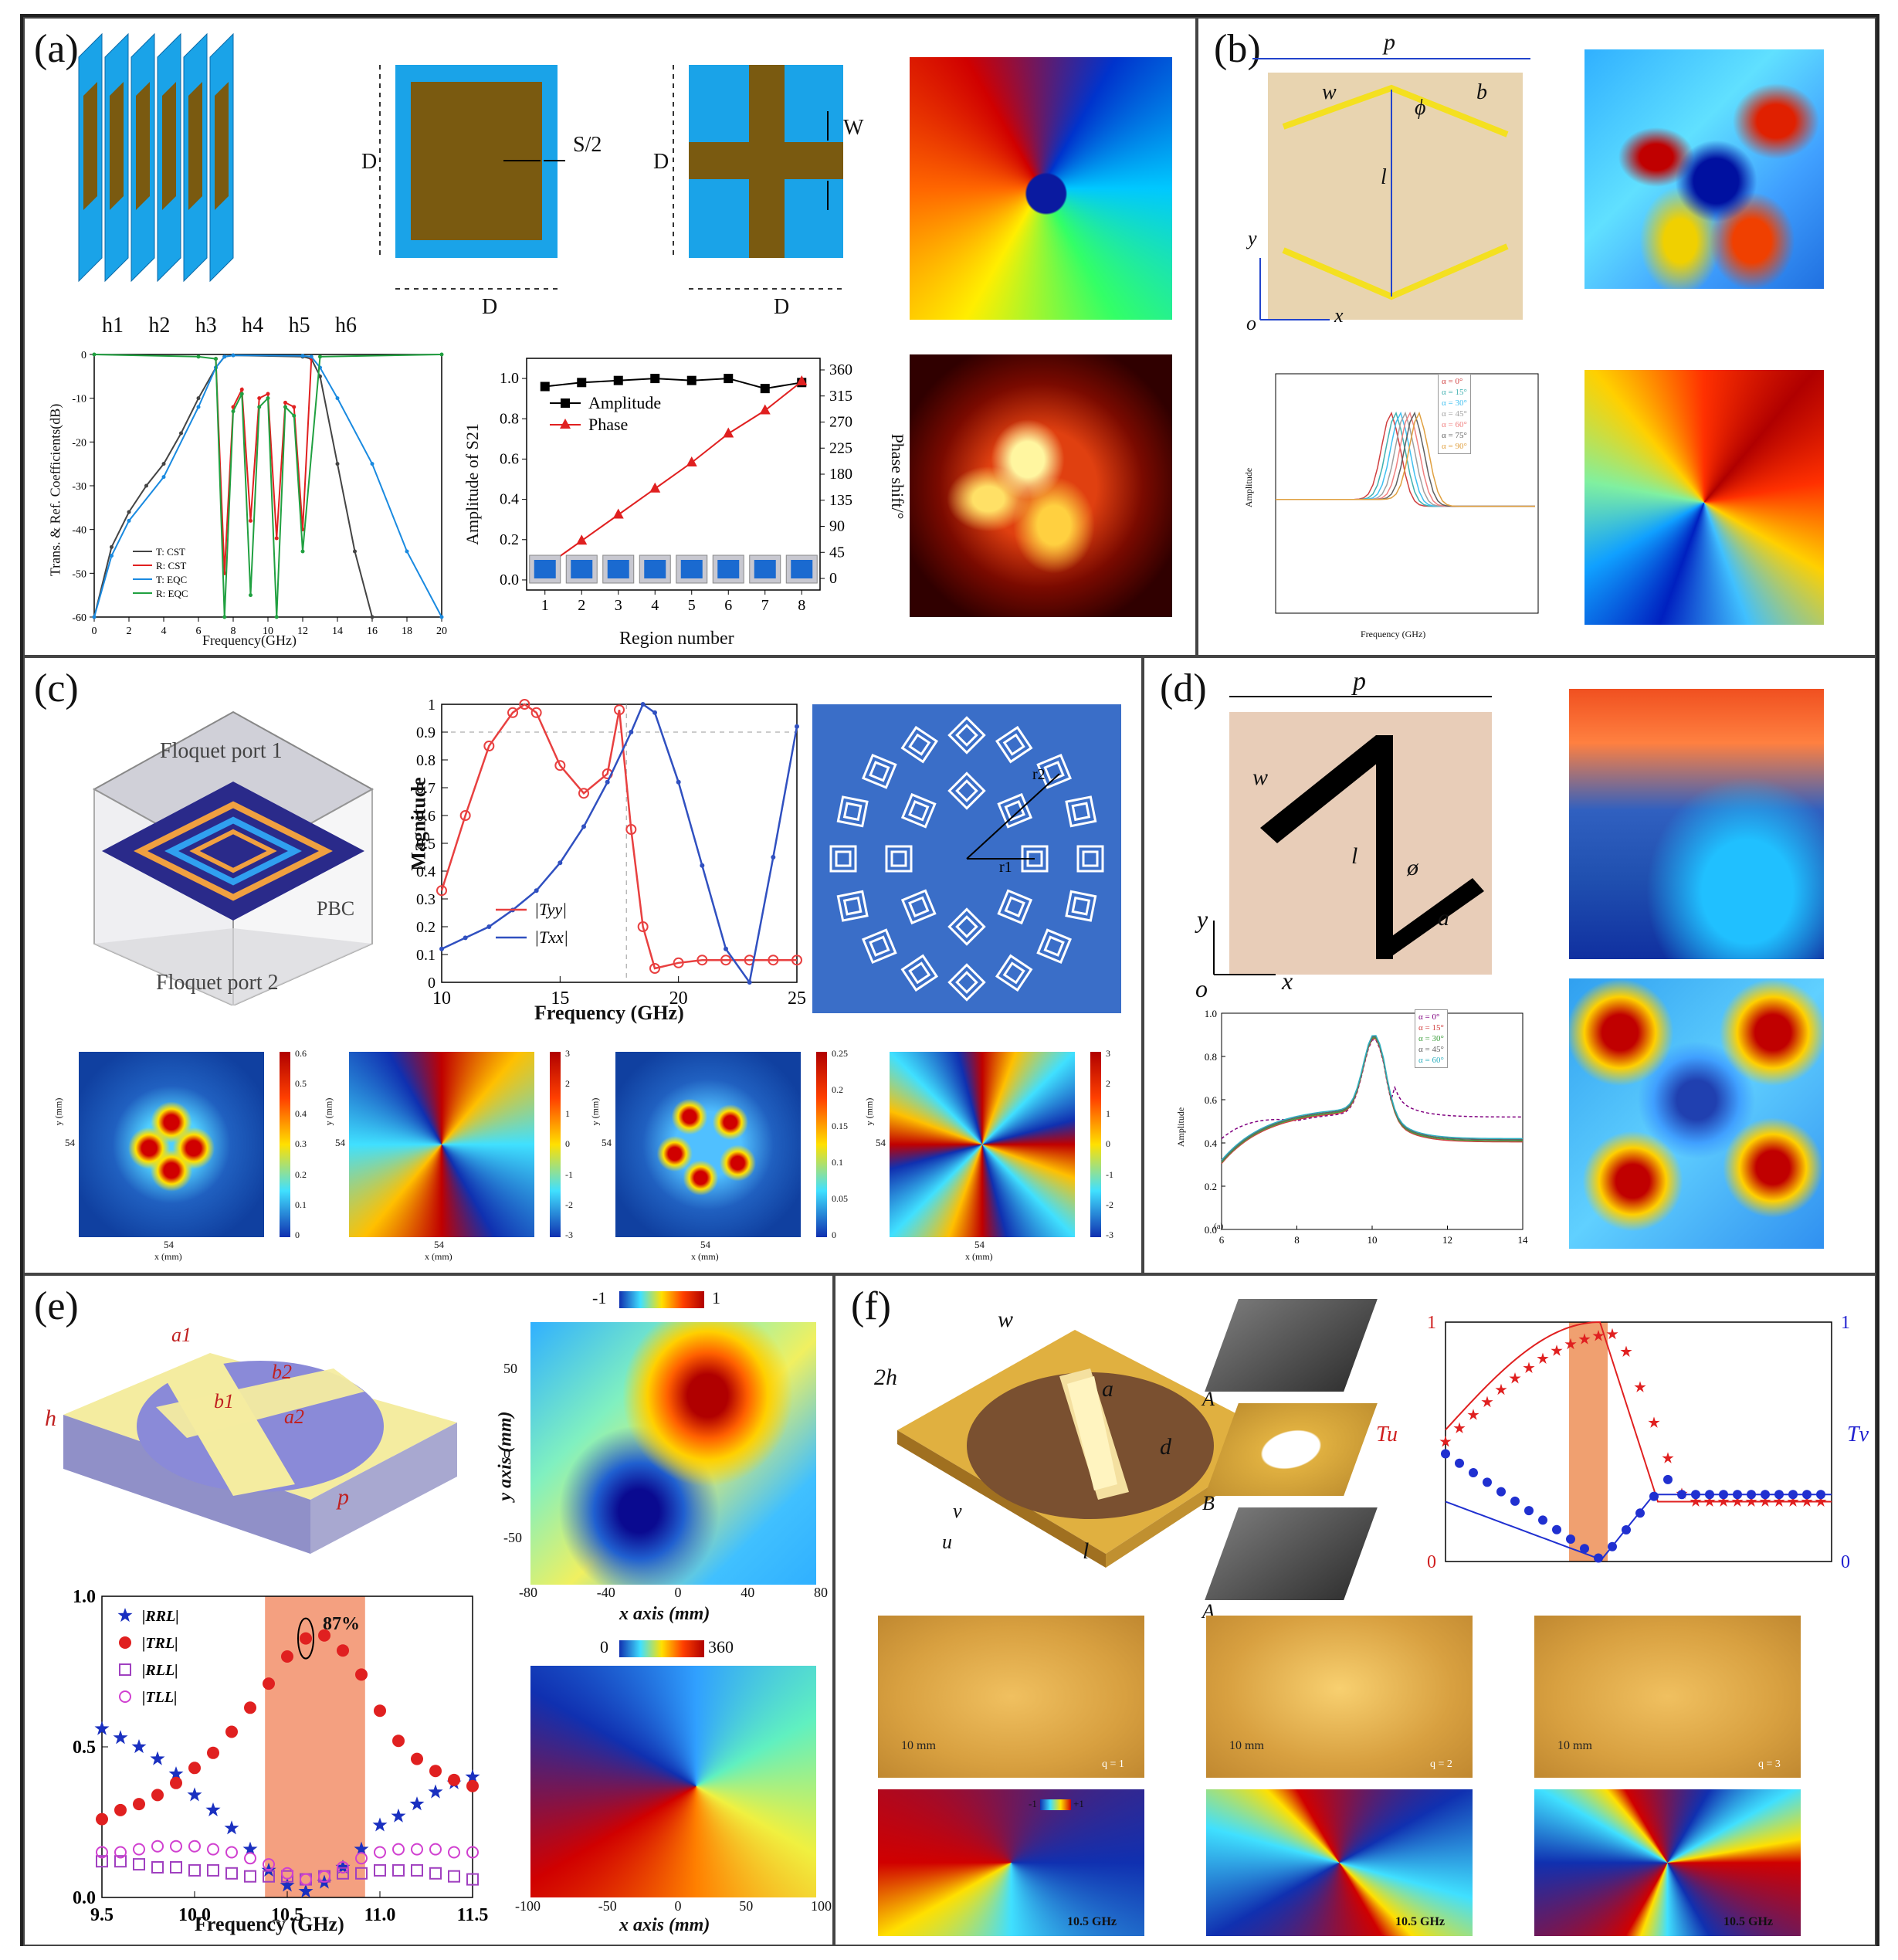 This screenshot has height=1960, width=1898. What do you see at coordinates (673, 384) in the screenshot?
I see `plotA2-amplitude-line` at bounding box center [673, 384].